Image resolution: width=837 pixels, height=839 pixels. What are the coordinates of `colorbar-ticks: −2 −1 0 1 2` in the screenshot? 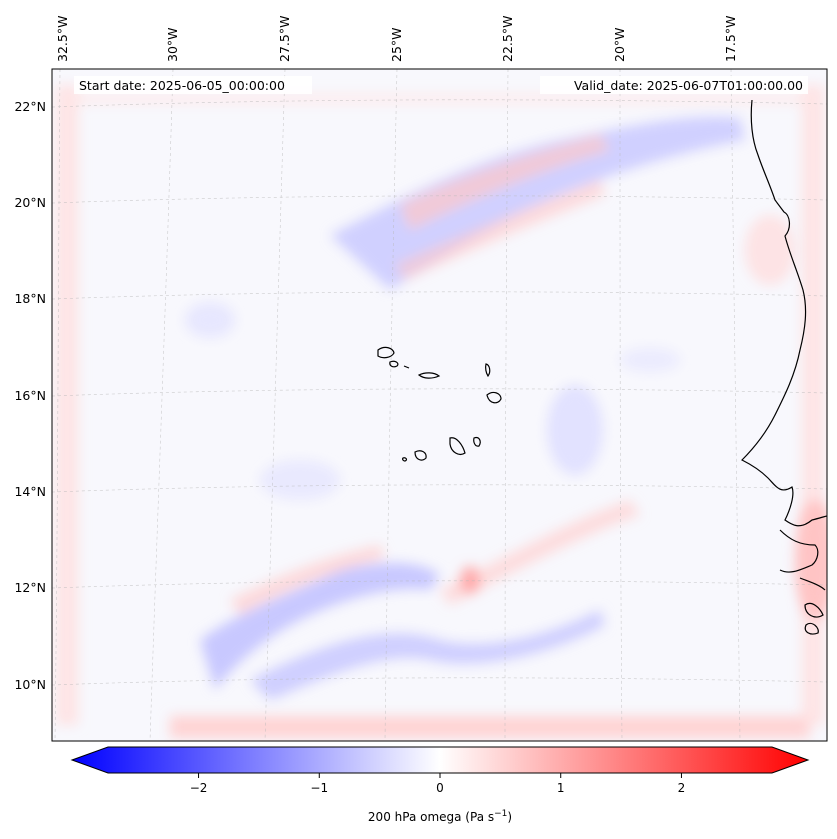 It's located at (438, 784).